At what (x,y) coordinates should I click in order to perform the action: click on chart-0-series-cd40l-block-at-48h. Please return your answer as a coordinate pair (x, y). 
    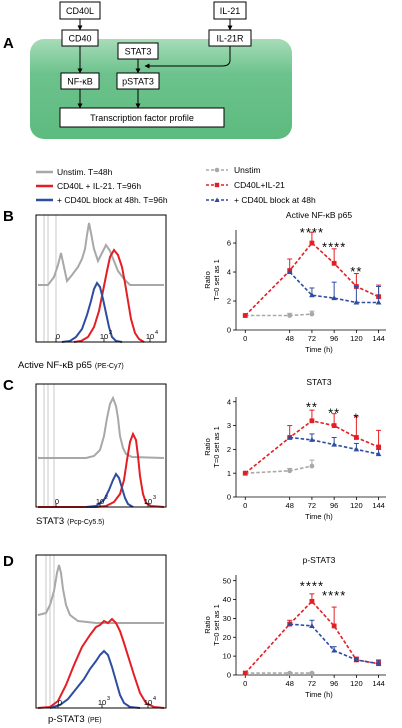
    Looking at the image, I should click on (334, 287).